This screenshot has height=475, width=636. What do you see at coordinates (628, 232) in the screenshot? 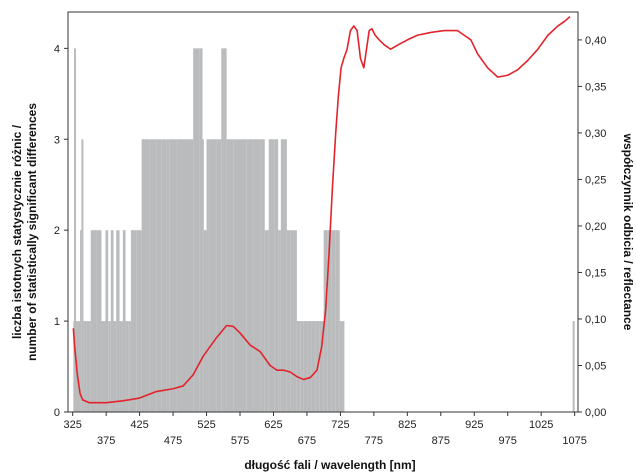
I see `right-axis-title: współczynnik odbicia / reflectance` at bounding box center [628, 232].